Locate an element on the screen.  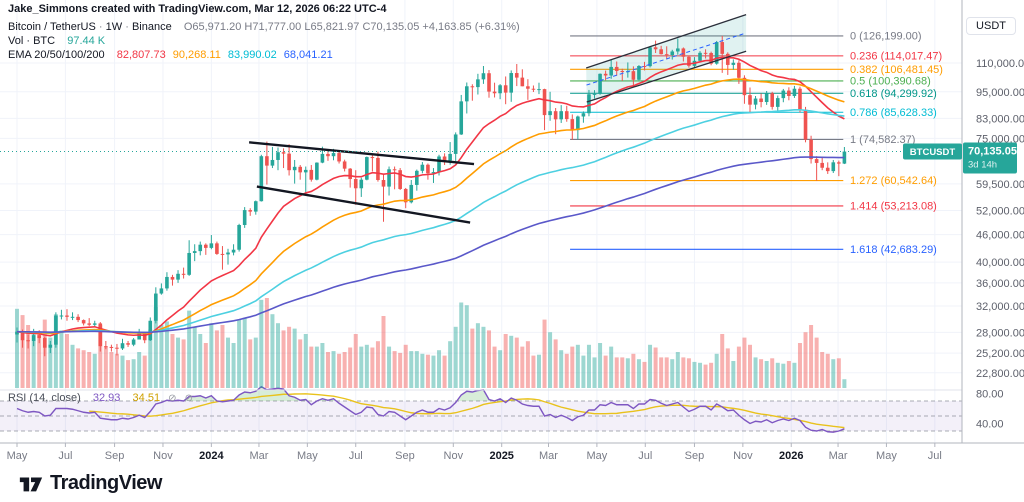
symbol-title: Bitcoin / TetherUS is located at coordinates (52, 27).